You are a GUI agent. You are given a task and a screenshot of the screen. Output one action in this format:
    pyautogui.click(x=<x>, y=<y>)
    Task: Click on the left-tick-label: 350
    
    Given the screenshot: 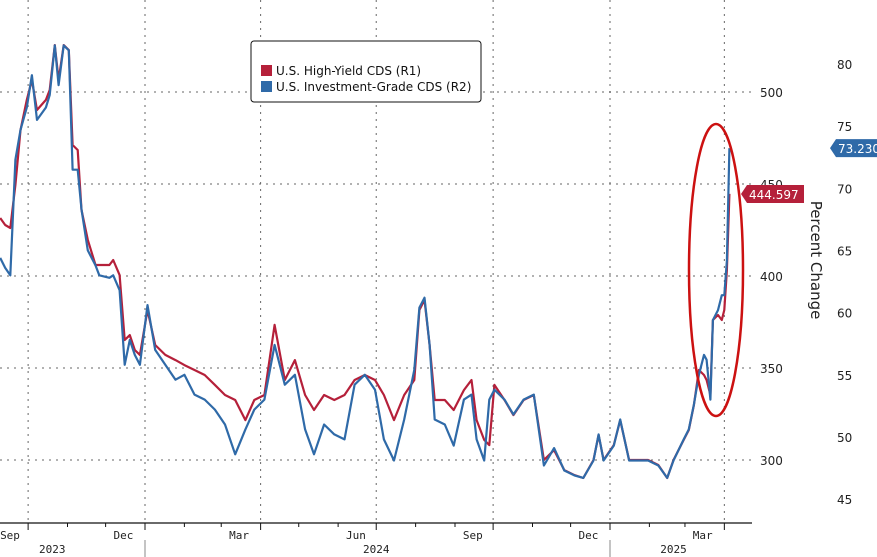 What is the action you would take?
    pyautogui.click(x=771, y=369)
    